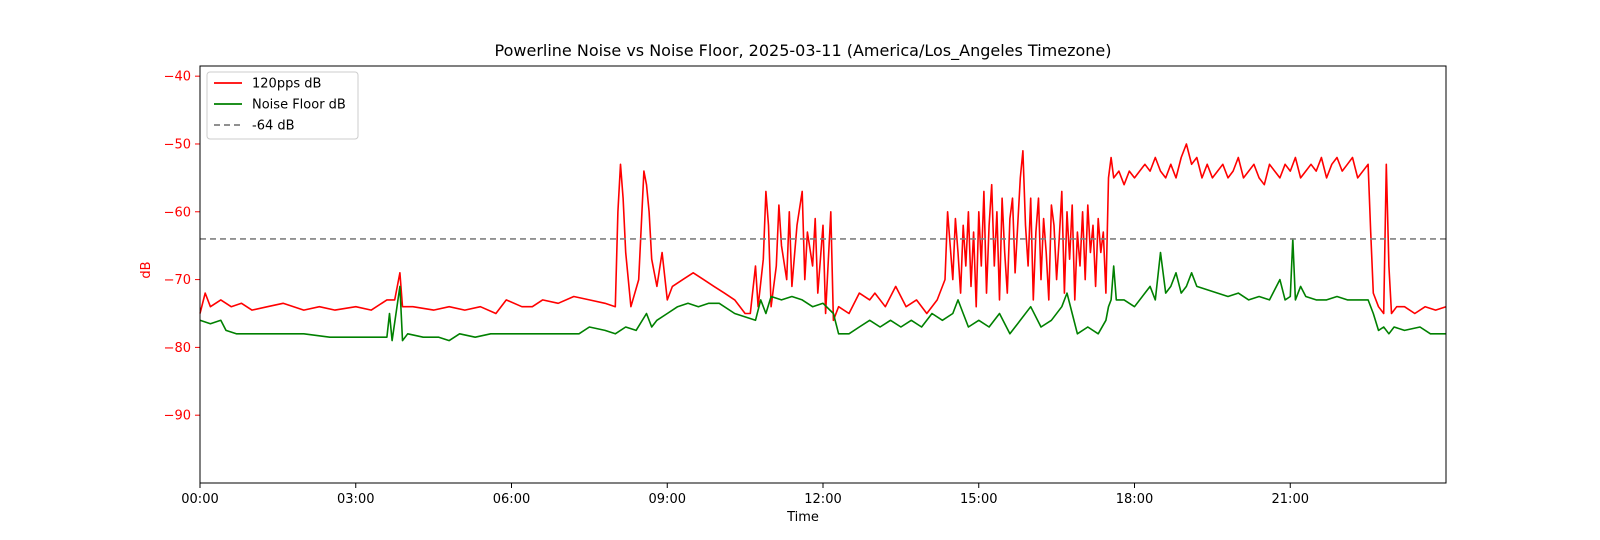  I want to click on x-axis-label: Time, so click(802, 517).